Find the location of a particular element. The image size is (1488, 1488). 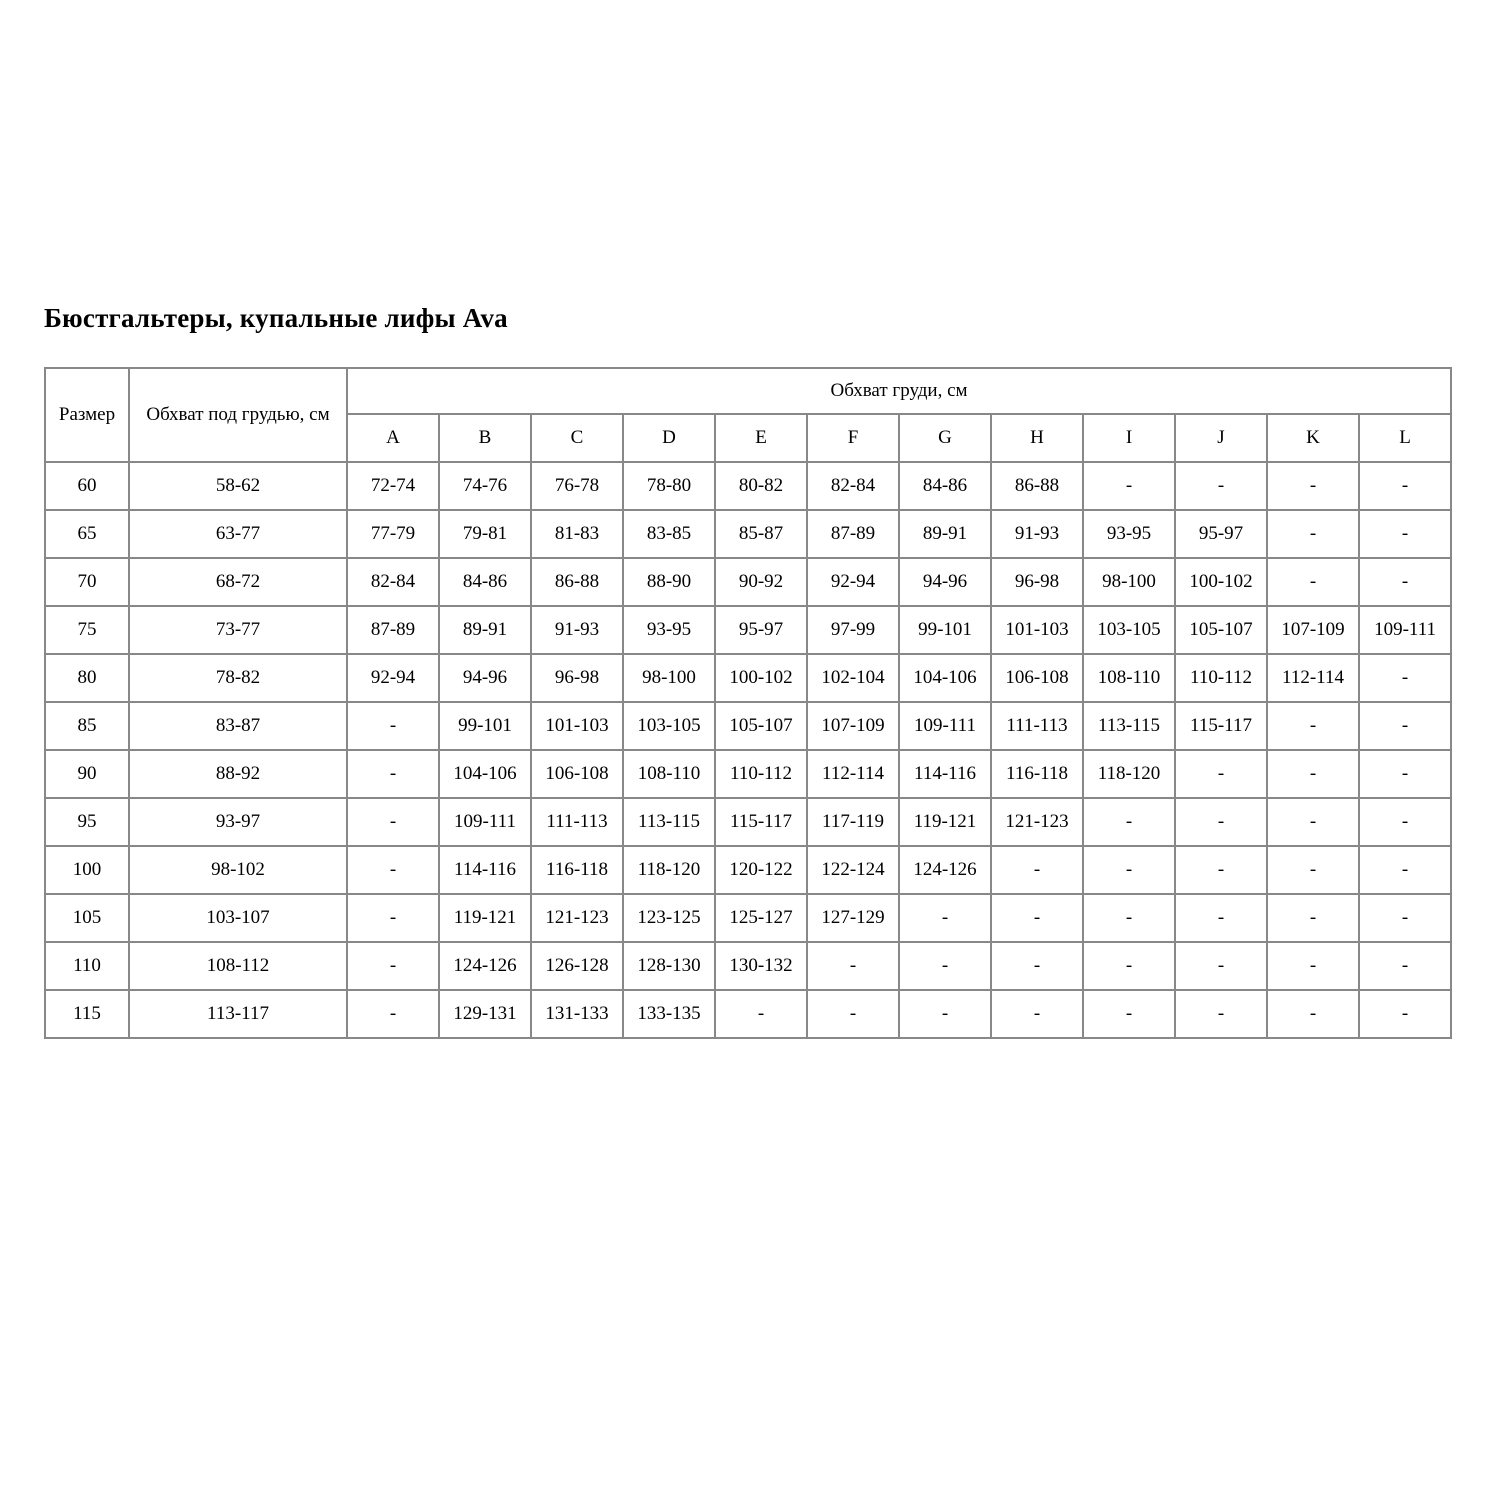

cup-value-cell: 123-125 is located at coordinates (669, 918).